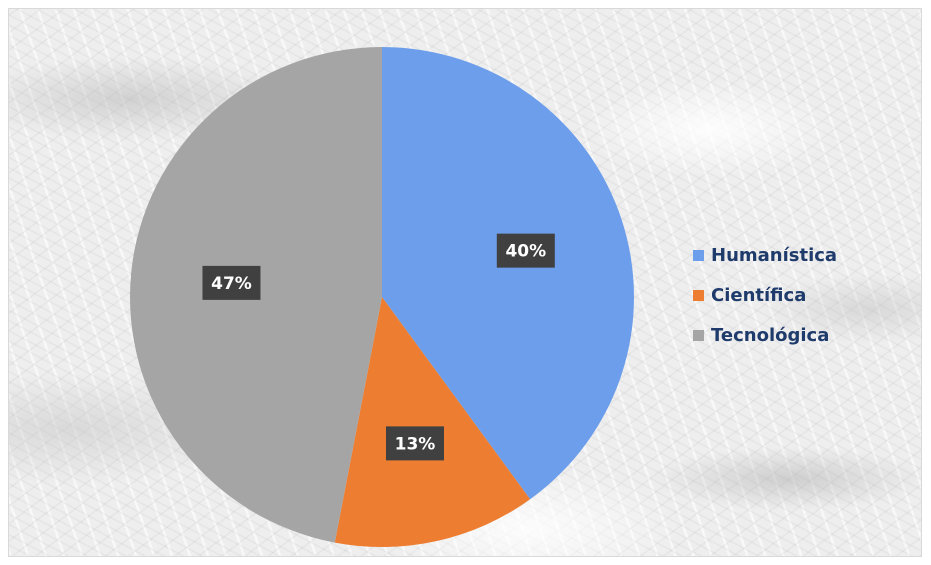 This screenshot has width=931, height=565. I want to click on legend-item-cientifica: Científica, so click(765, 295).